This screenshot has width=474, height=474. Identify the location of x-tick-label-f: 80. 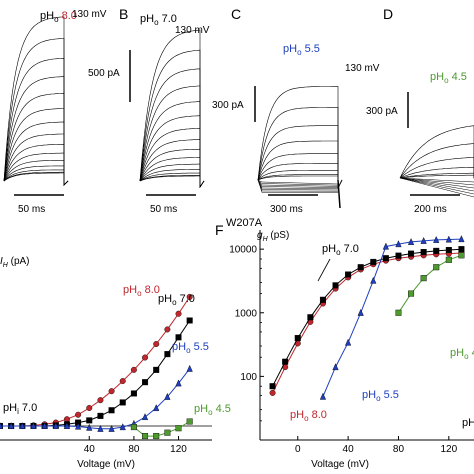
(399, 449).